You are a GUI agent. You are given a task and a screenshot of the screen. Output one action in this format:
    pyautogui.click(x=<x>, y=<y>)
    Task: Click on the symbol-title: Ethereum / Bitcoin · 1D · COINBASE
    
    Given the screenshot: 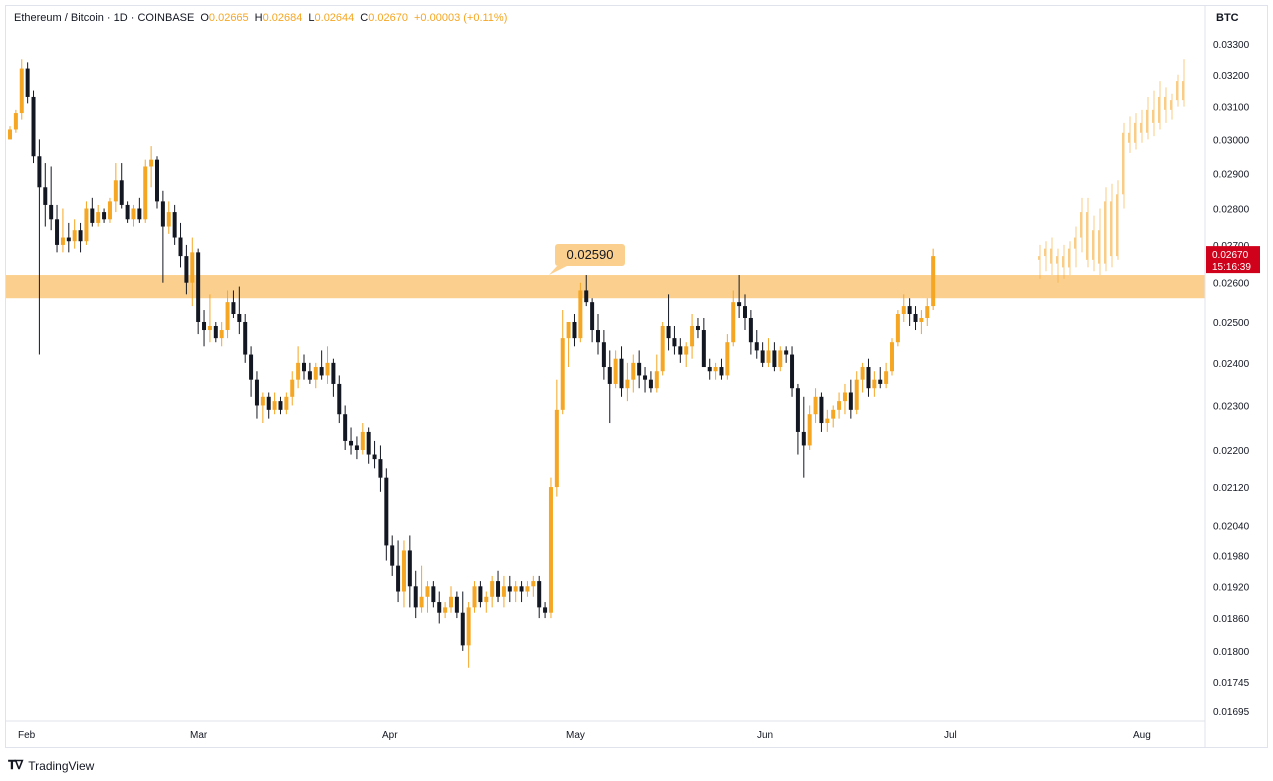 What is the action you would take?
    pyautogui.click(x=104, y=18)
    